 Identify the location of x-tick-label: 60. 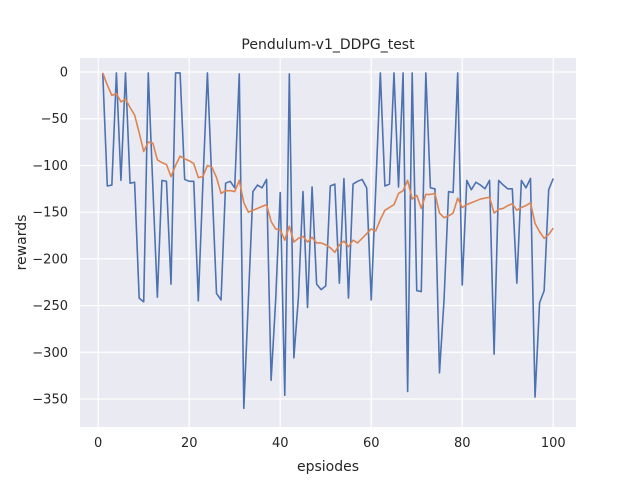
(371, 443).